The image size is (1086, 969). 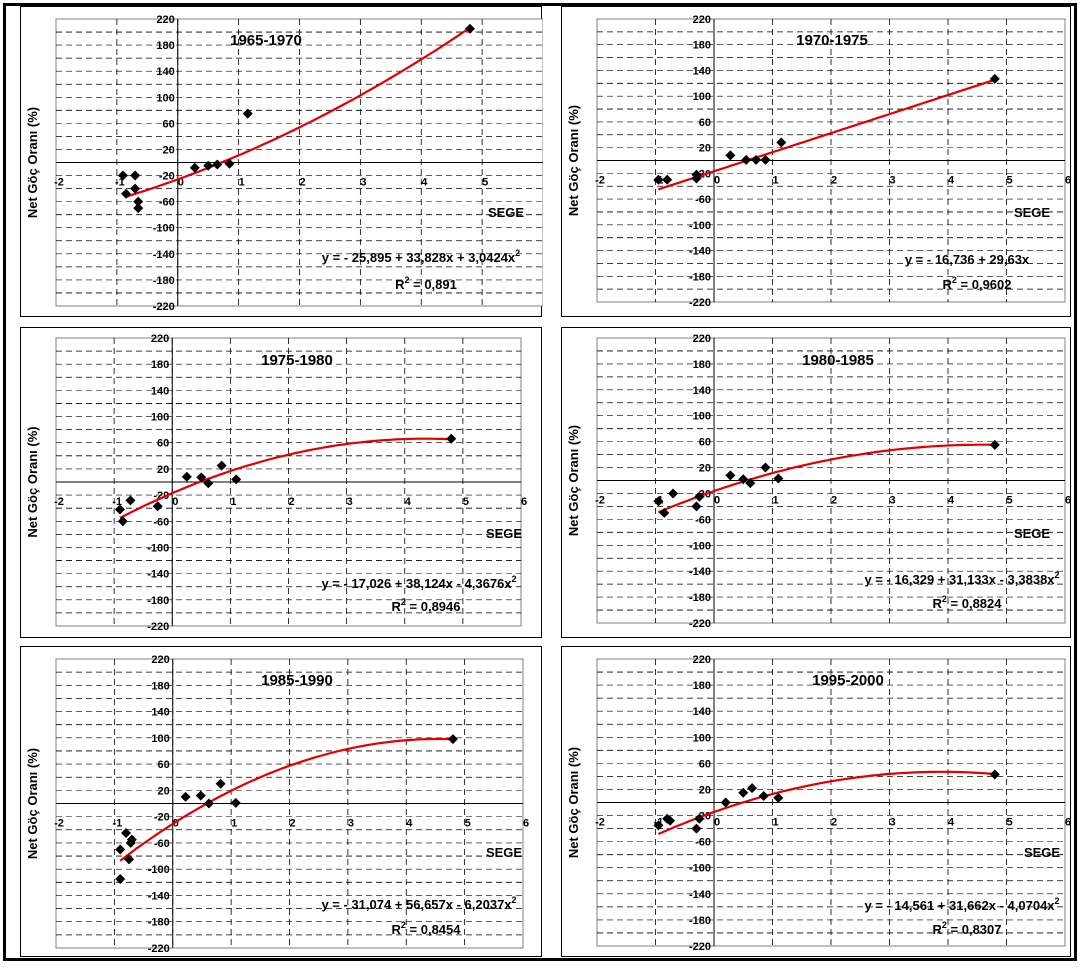 I want to click on r-squared: R2 = 0,8454, so click(x=427, y=928).